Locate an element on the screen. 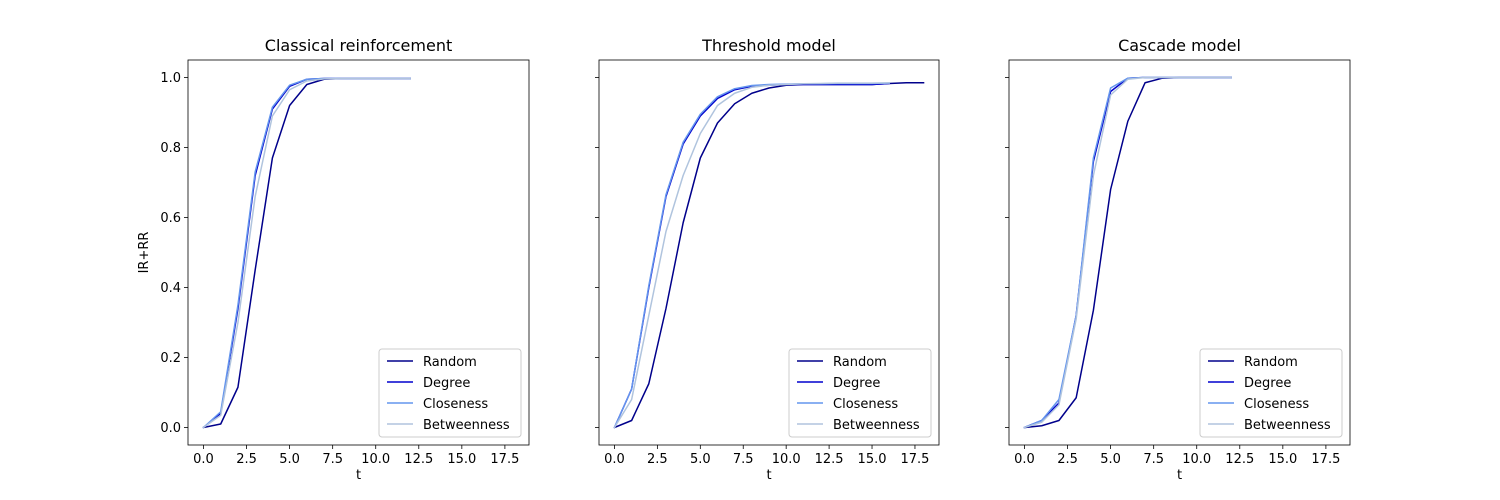 The width and height of the screenshot is (1500, 500). y-tick-label: 1.0 is located at coordinates (170, 78).